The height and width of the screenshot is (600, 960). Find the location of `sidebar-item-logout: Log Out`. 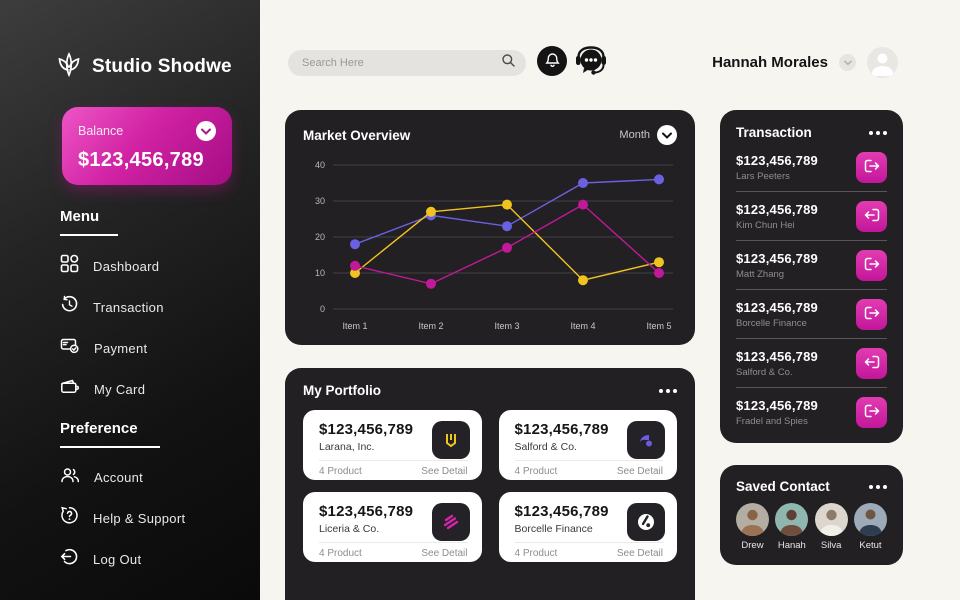

sidebar-item-logout: Log Out is located at coordinates (122, 559).